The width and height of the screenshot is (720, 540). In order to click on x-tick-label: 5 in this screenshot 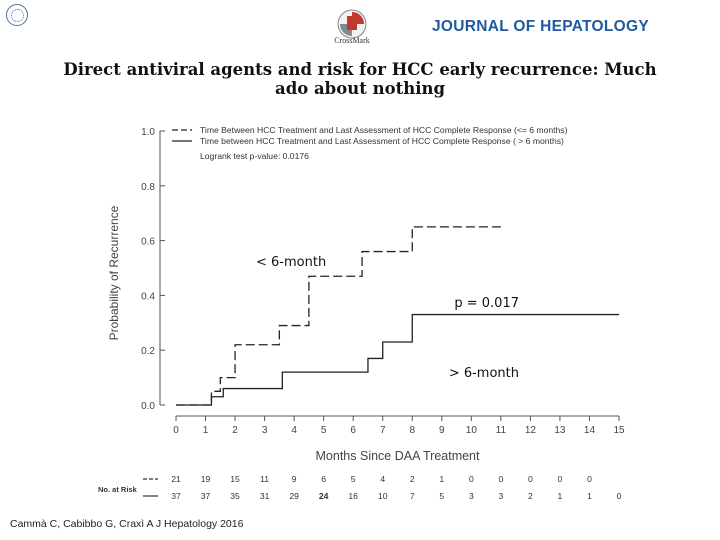, I will do `click(324, 430)`.